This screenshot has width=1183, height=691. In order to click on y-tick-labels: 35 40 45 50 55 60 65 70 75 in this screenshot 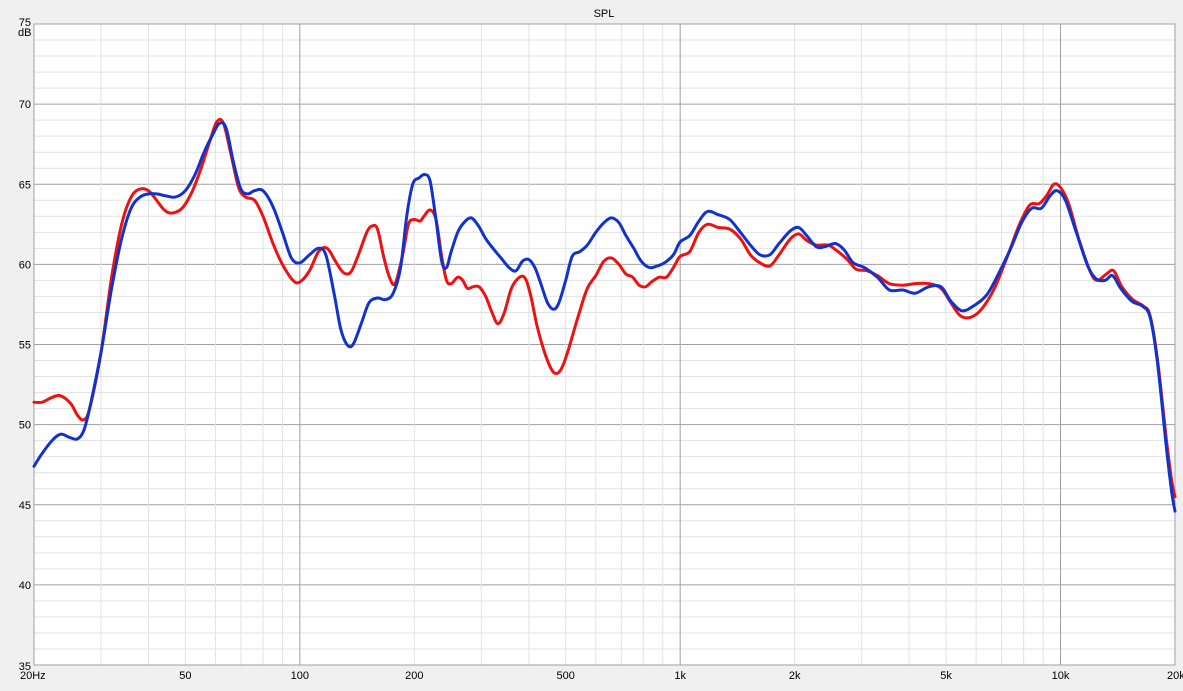, I will do `click(25, 345)`.